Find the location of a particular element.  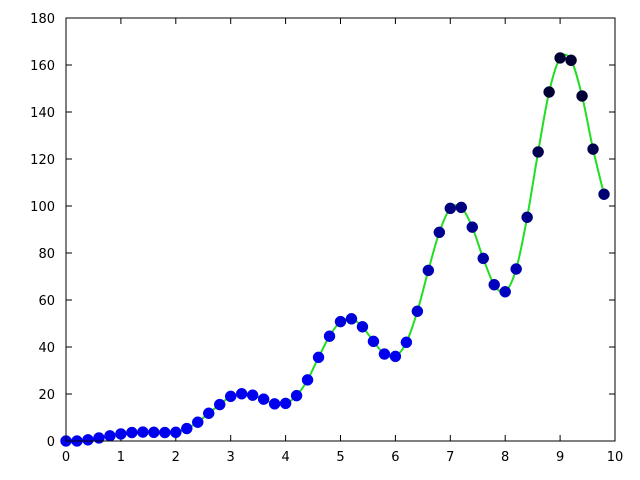

y-tick-label: 0 is located at coordinates (51, 442).